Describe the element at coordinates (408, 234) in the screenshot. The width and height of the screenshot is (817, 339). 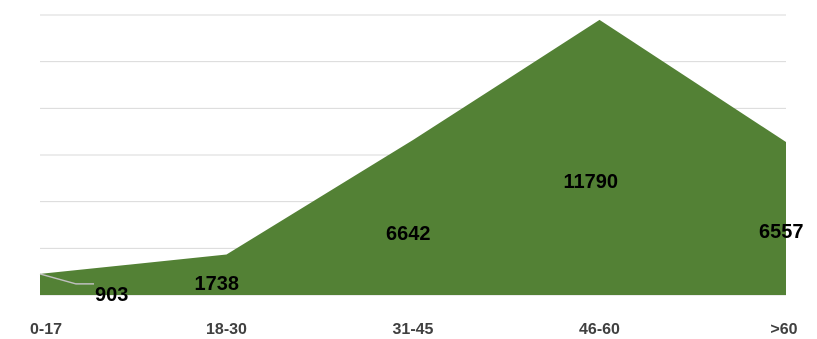
I see `data-label-3: 6642` at that location.